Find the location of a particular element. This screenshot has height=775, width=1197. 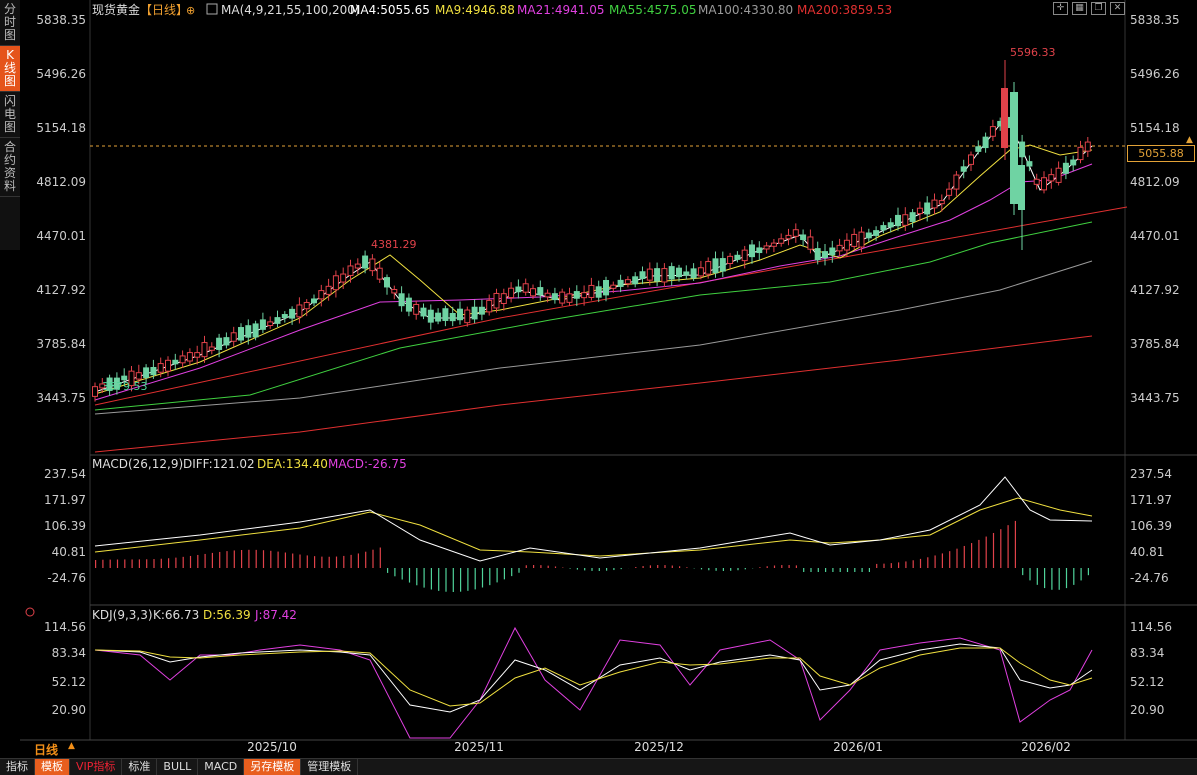

kdj-k: K:66.73 is located at coordinates (176, 615).